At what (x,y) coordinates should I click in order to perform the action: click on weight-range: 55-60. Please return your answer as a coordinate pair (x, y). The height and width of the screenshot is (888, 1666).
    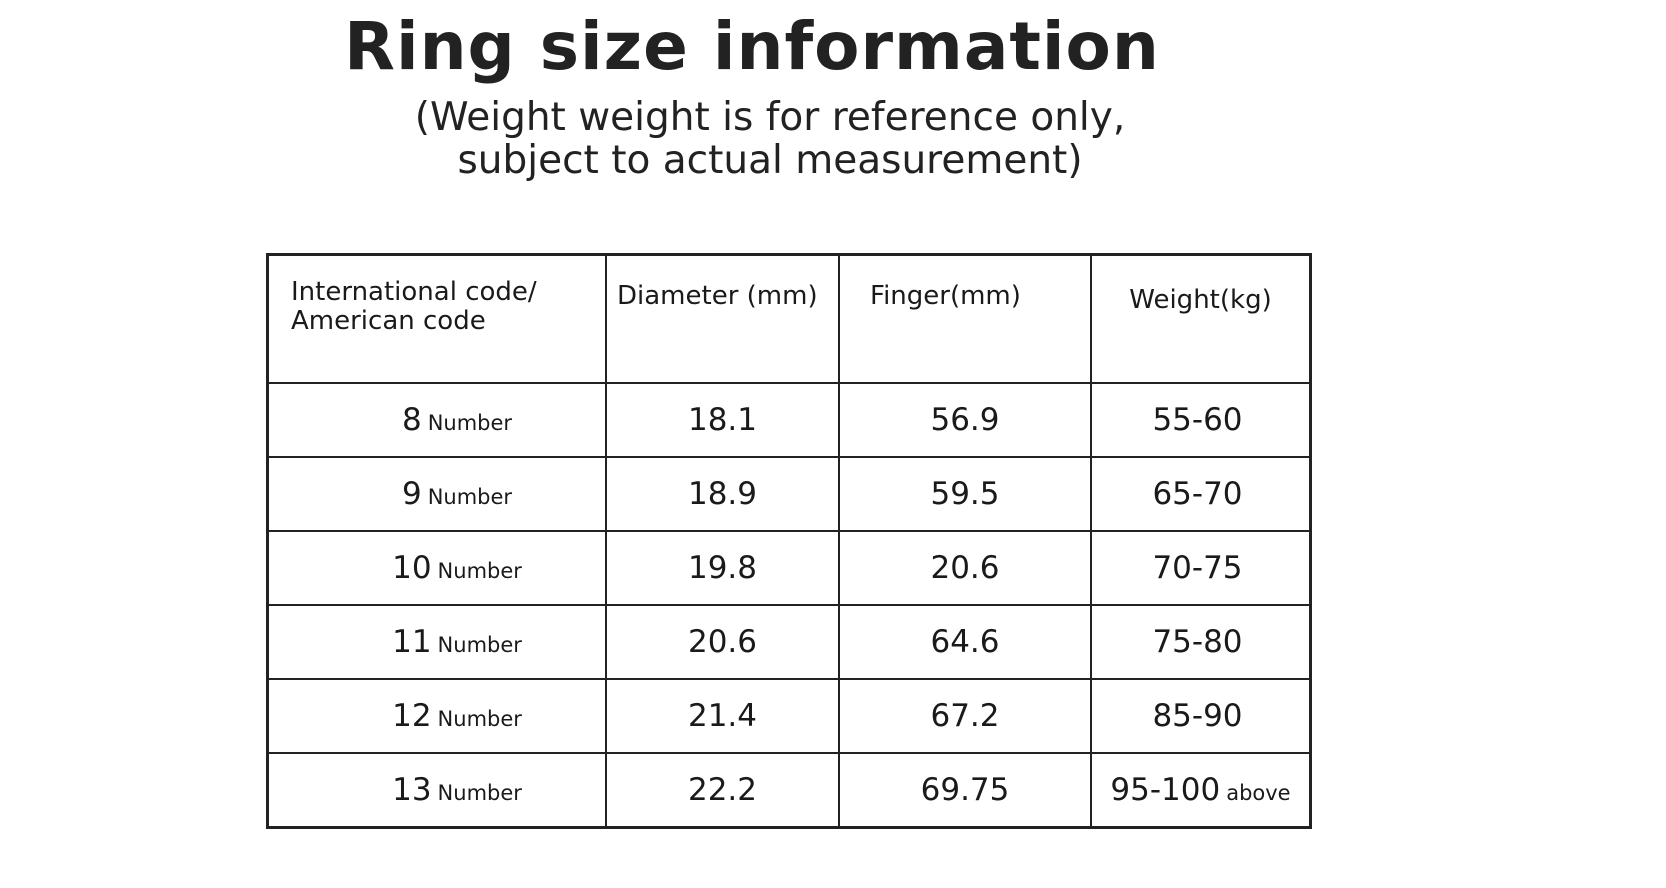
    Looking at the image, I should click on (1197, 420).